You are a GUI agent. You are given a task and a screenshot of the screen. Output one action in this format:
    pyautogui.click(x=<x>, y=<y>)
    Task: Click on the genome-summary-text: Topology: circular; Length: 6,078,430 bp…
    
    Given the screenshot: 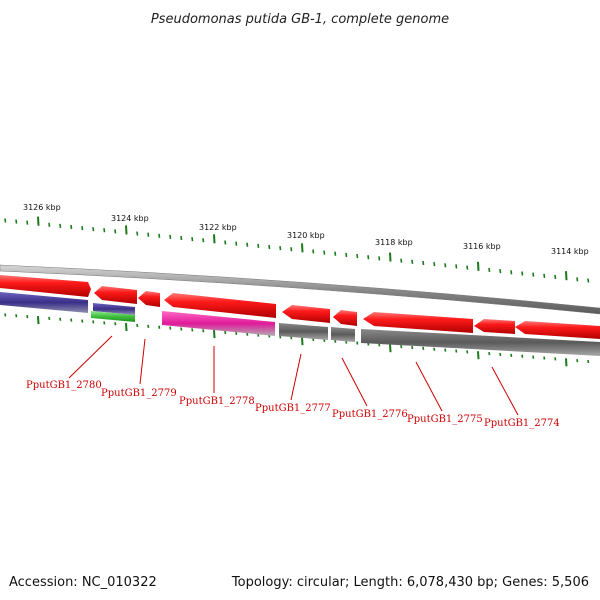 What is the action you would take?
    pyautogui.click(x=410, y=582)
    